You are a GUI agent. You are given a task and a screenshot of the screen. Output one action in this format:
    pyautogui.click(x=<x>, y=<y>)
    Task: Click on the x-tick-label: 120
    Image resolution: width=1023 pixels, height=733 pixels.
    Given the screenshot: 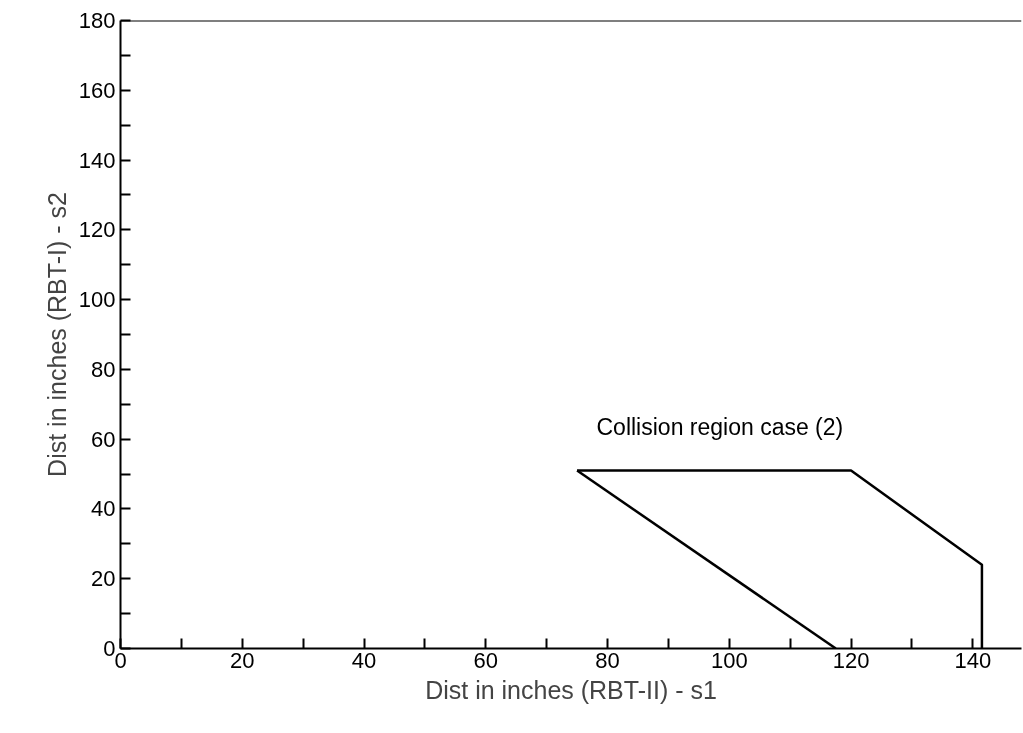 What is the action you would take?
    pyautogui.click(x=851, y=660)
    